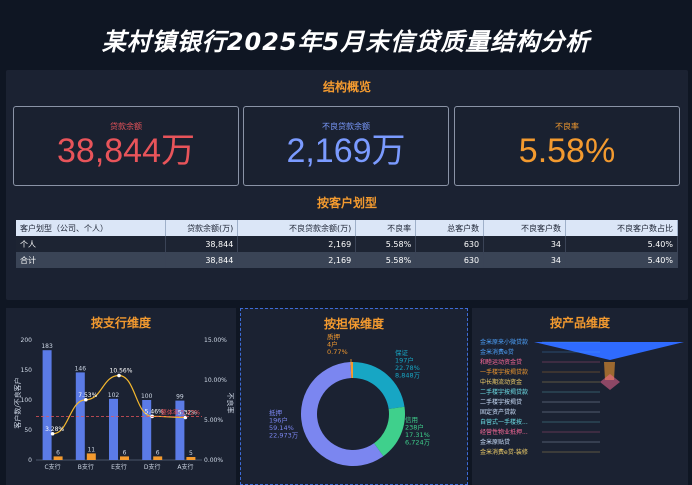  What do you see at coordinates (525, 228) in the screenshot?
I see `column-header: 不良客户数` at bounding box center [525, 228].